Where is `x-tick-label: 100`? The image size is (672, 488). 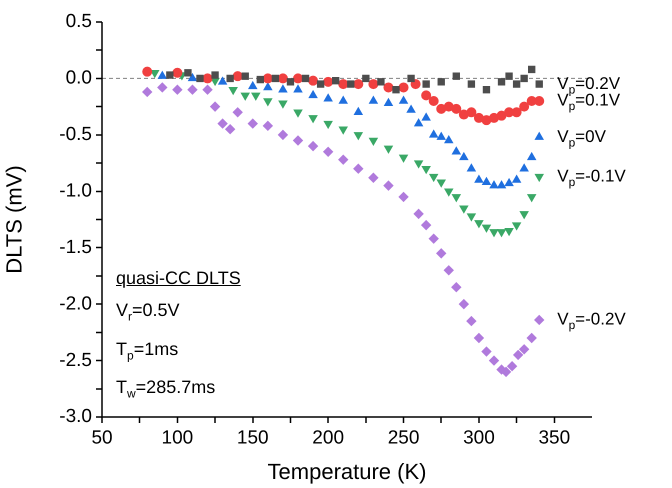 x-tick-label: 100 is located at coordinates (178, 438).